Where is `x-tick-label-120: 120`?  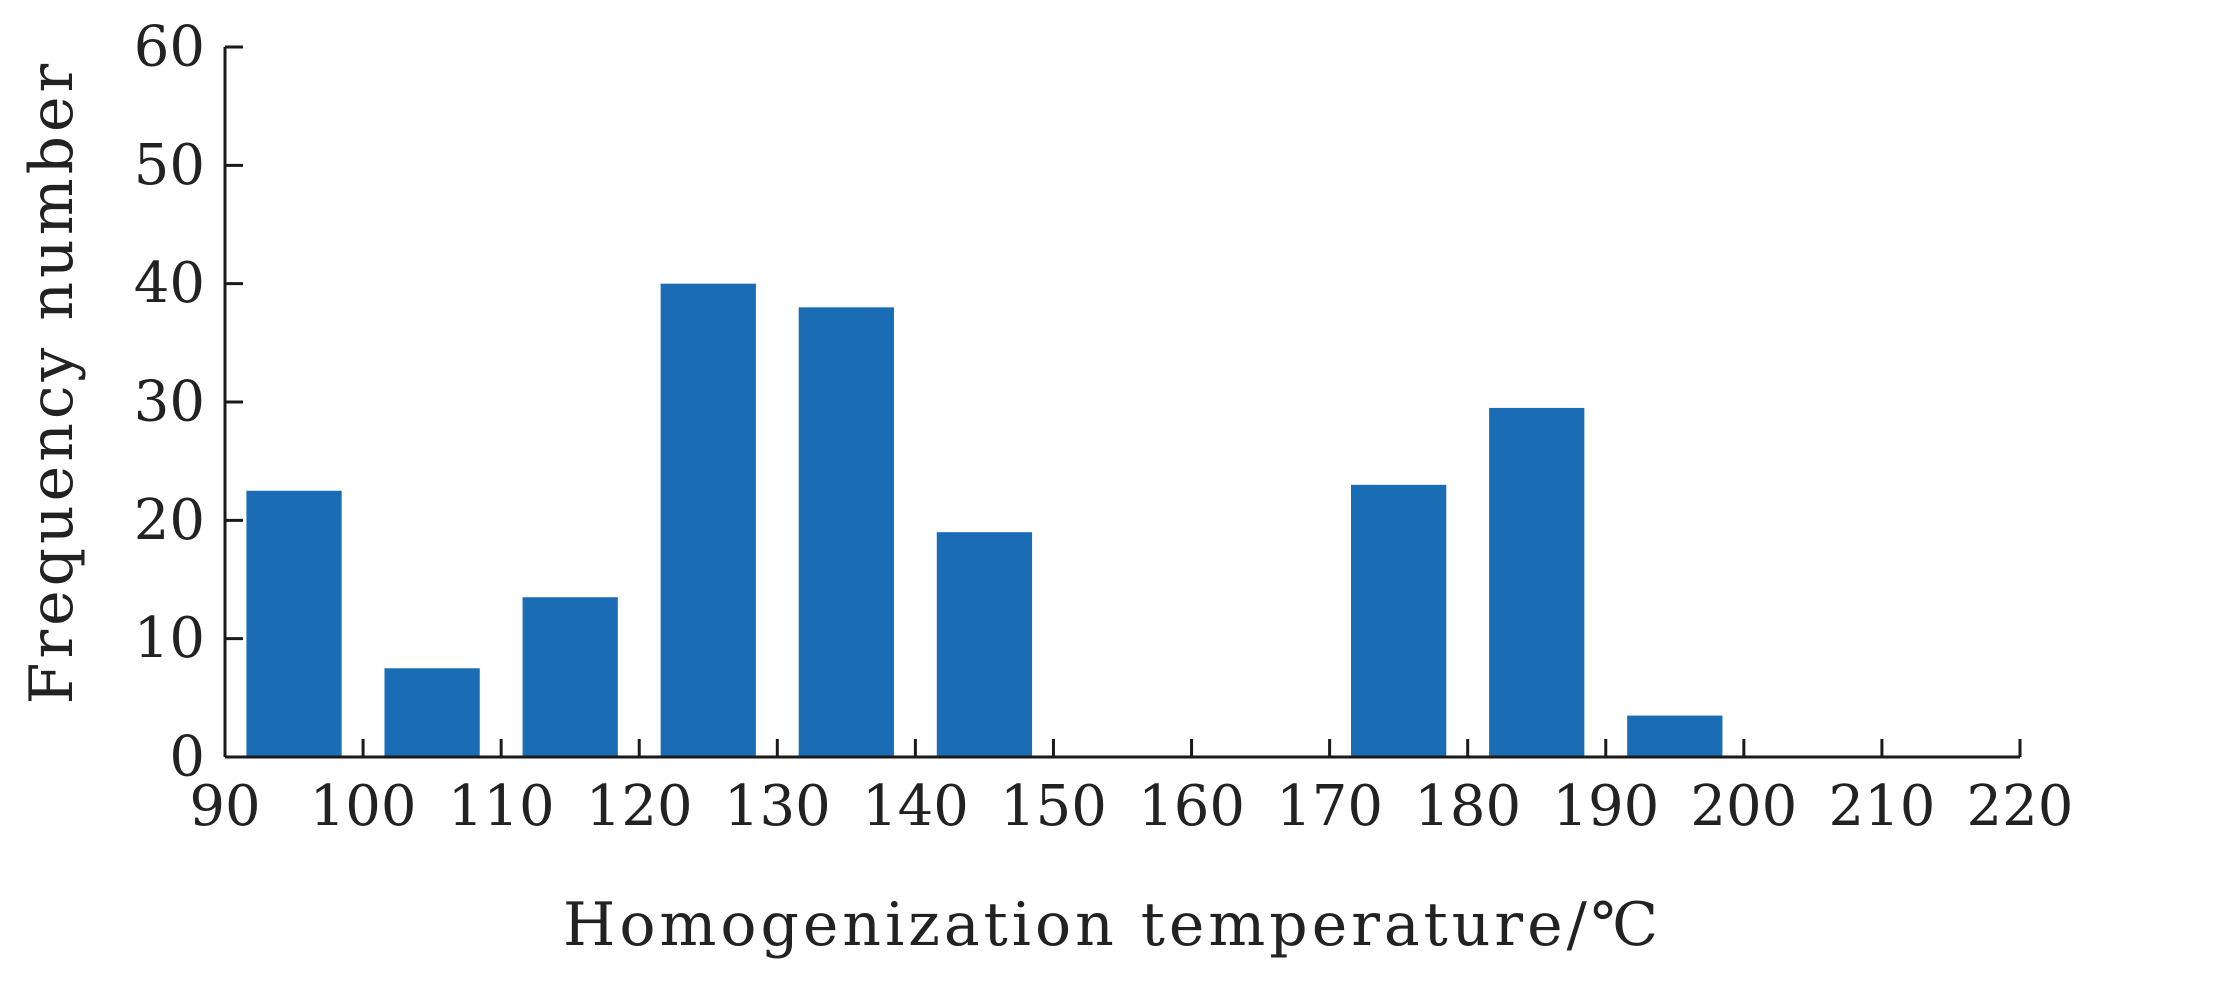 x-tick-label-120: 120 is located at coordinates (639, 806).